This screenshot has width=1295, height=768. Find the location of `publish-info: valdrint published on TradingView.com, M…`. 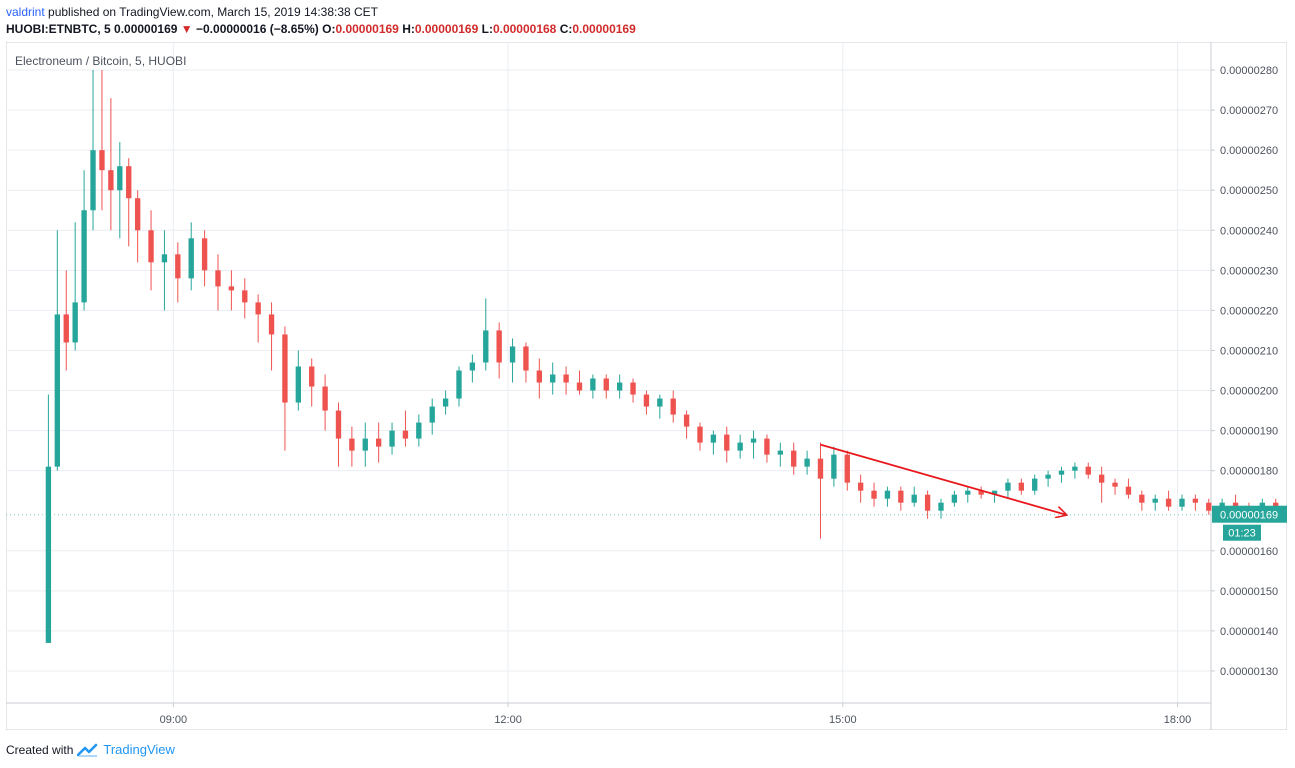

publish-info: valdrint published on TradingView.com, M… is located at coordinates (192, 12).